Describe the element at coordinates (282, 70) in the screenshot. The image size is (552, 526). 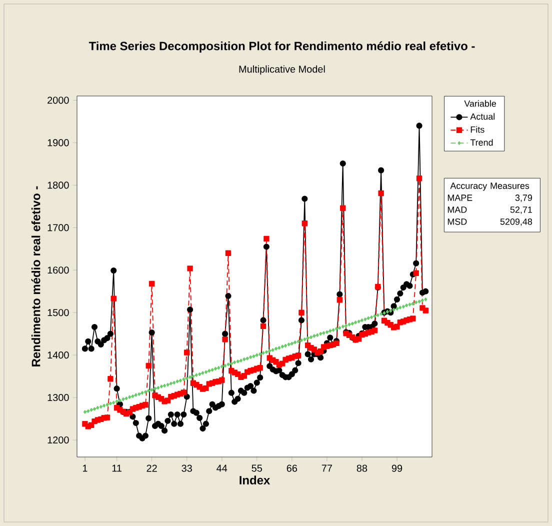
I see `chart-subtitle: Multiplicative Model` at that location.